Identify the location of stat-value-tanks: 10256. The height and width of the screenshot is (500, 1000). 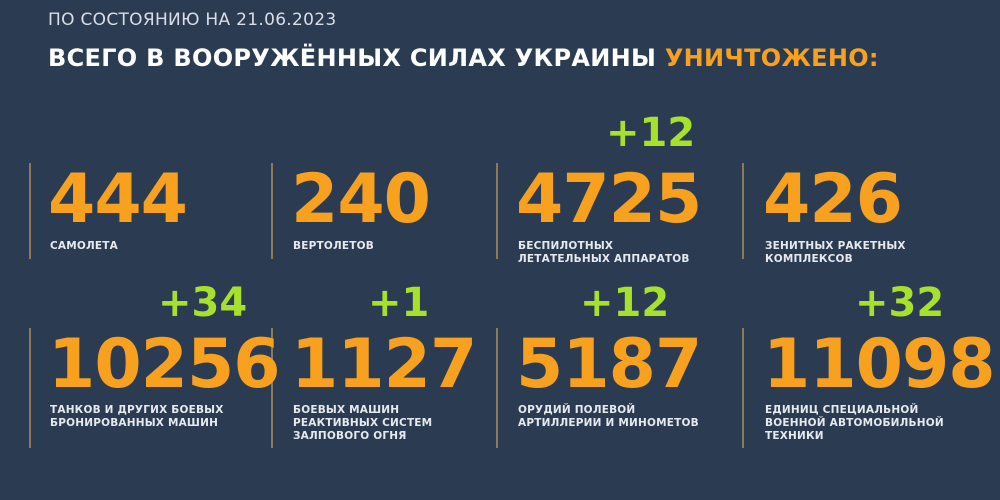
(164, 364).